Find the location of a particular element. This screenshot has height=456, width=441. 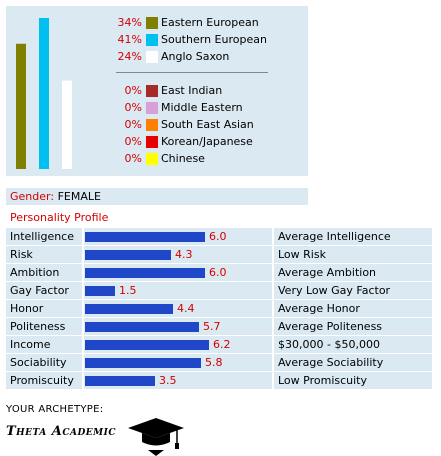

trait-name: Ambition is located at coordinates (44, 272).